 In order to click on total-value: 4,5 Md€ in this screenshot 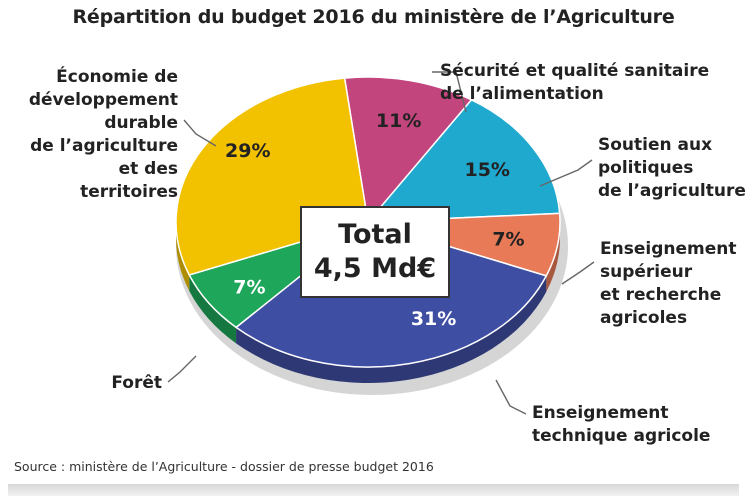, I will do `click(375, 268)`.